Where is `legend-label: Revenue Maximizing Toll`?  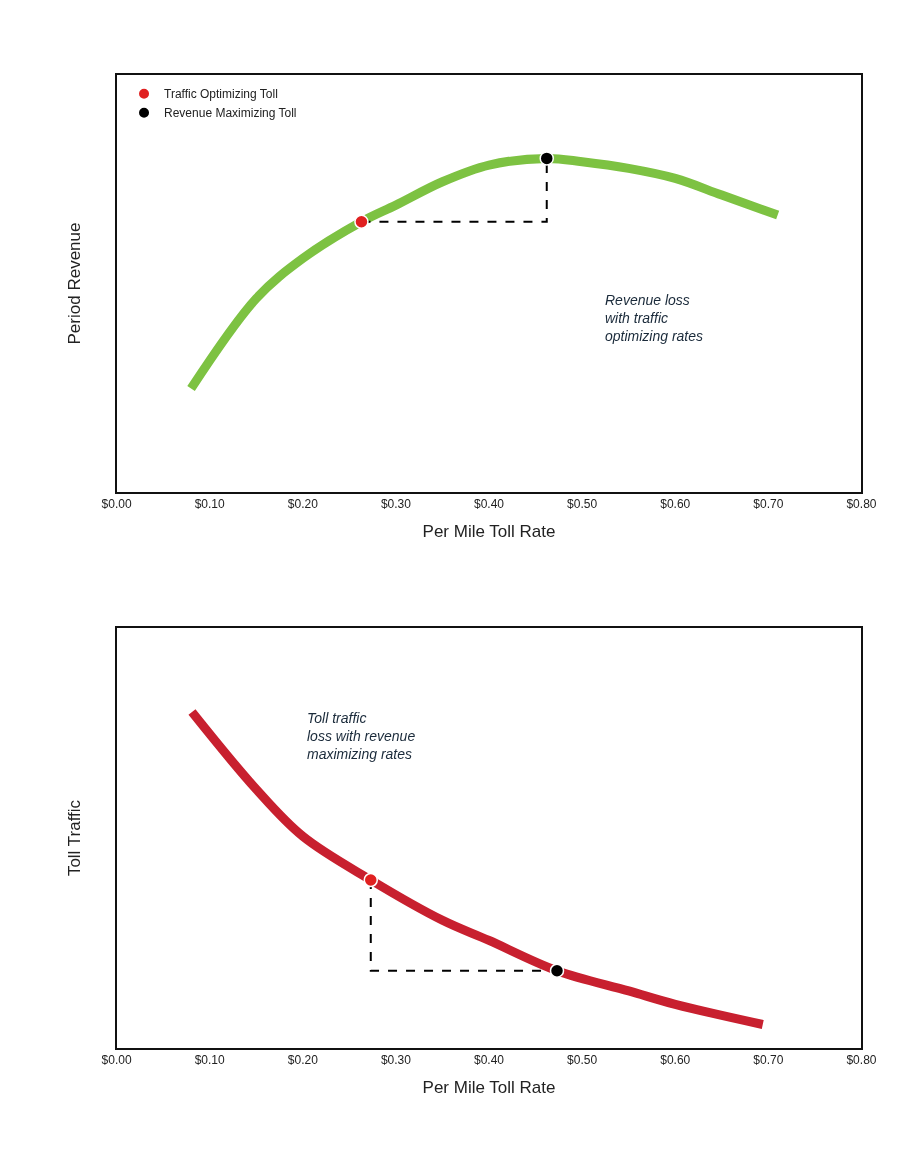 legend-label: Revenue Maximizing Toll is located at coordinates (230, 113).